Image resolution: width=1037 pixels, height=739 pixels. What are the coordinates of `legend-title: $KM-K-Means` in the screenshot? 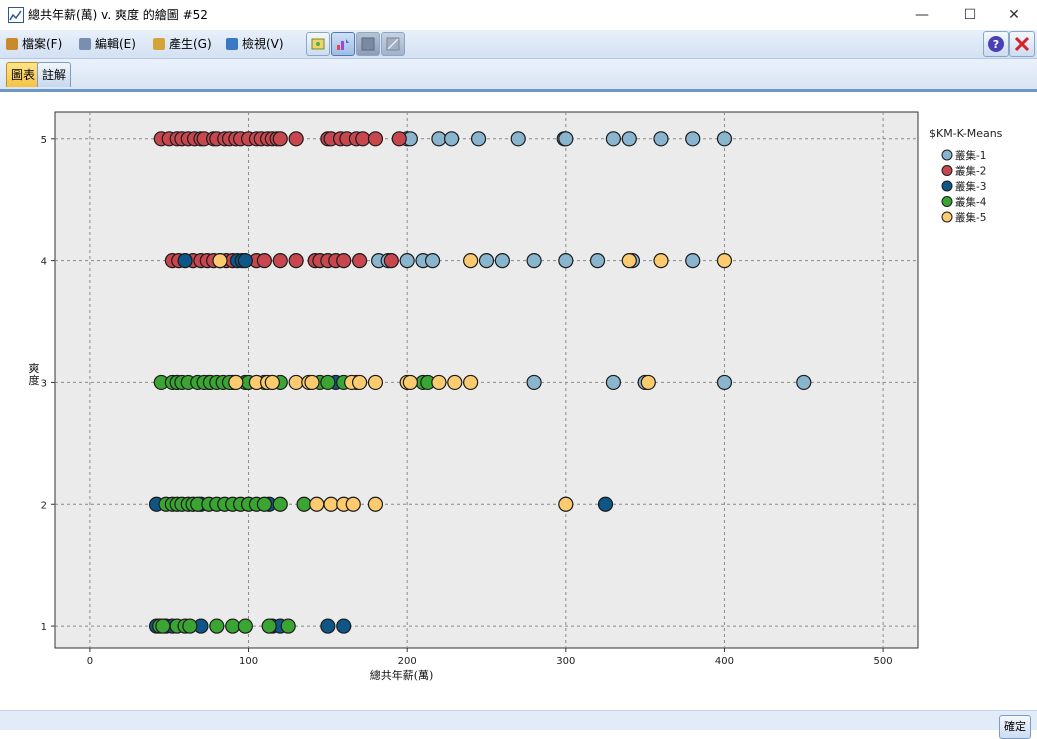 It's located at (966, 133).